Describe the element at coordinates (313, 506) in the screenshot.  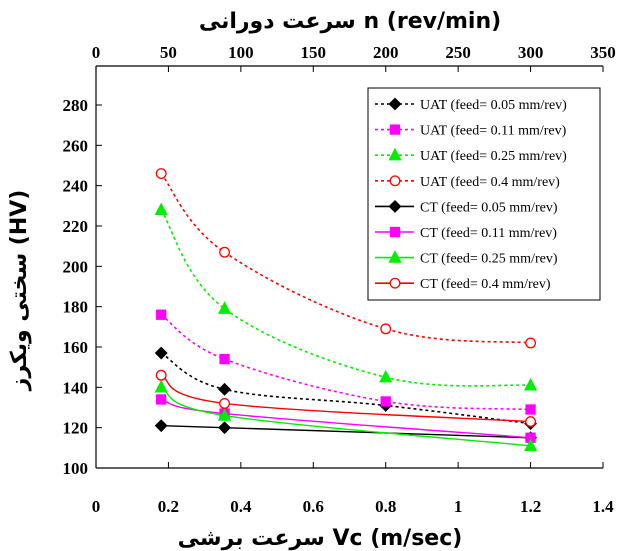
I see `x-bottom-tick-label: 0.6` at that location.